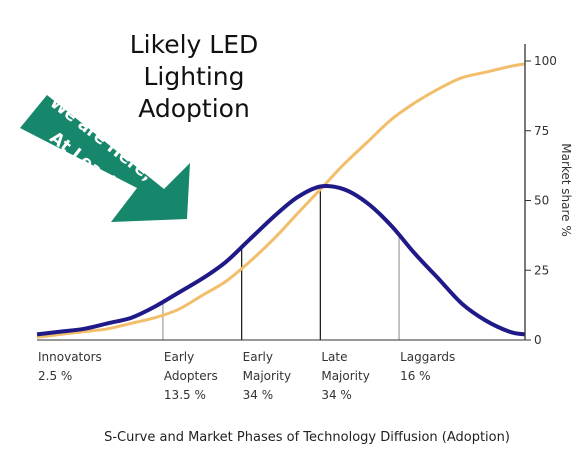  What do you see at coordinates (105, 158) in the screenshot?
I see `arrow-shape` at bounding box center [105, 158].